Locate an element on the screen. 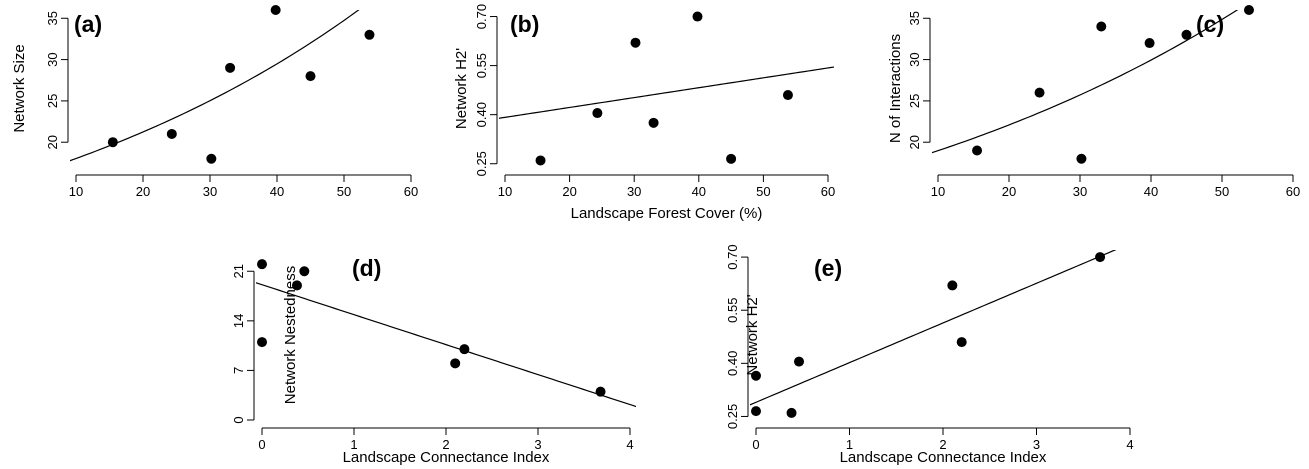 This screenshot has height=469, width=1309. y-axis-title: Network Nestedness is located at coordinates (290, 335).